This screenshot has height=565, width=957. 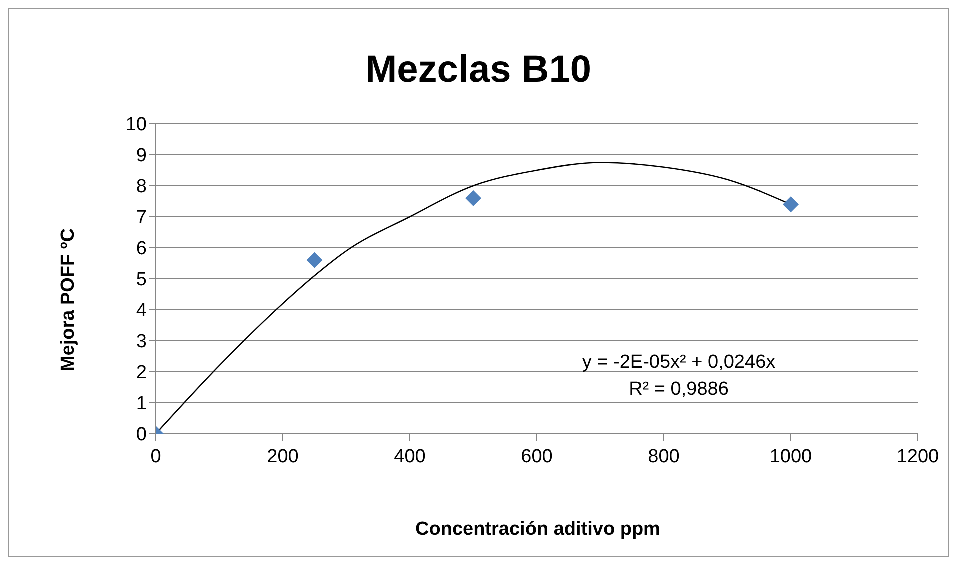 I want to click on y-tick-label: 10, so click(x=136, y=125).